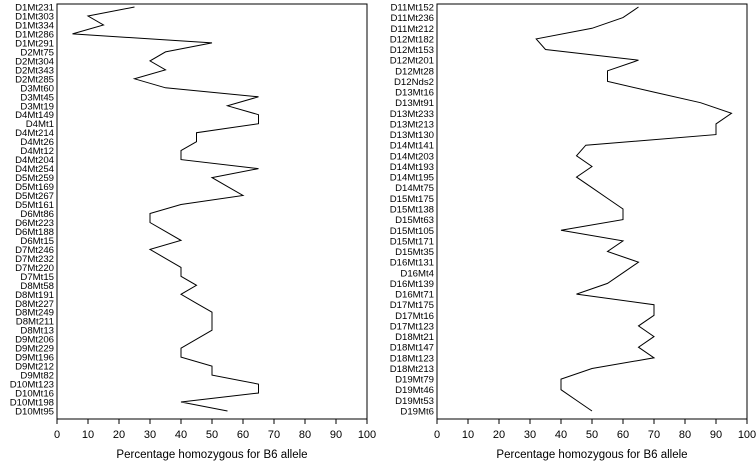  What do you see at coordinates (32, 385) in the screenshot?
I see `marker-label: D10Mt123` at bounding box center [32, 385].